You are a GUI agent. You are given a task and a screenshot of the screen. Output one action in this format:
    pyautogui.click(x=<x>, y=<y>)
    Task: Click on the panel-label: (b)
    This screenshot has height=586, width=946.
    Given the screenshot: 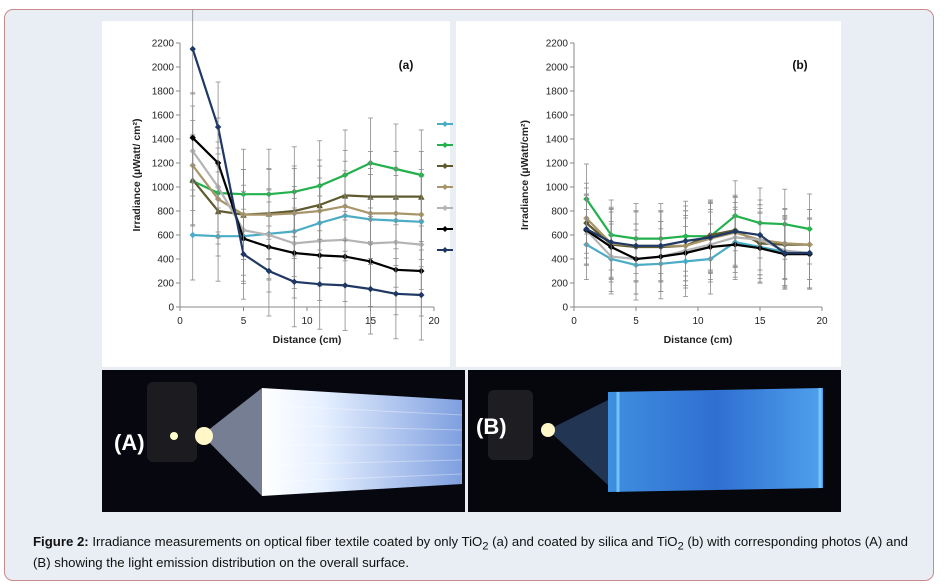 What is the action you would take?
    pyautogui.click(x=799, y=65)
    